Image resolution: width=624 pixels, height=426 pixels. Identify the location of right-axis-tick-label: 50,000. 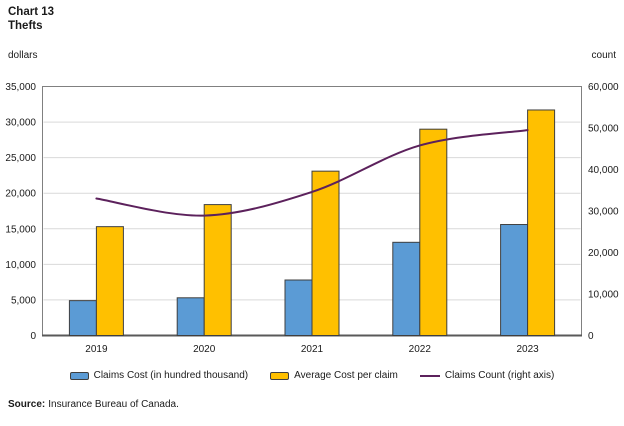
(603, 129).